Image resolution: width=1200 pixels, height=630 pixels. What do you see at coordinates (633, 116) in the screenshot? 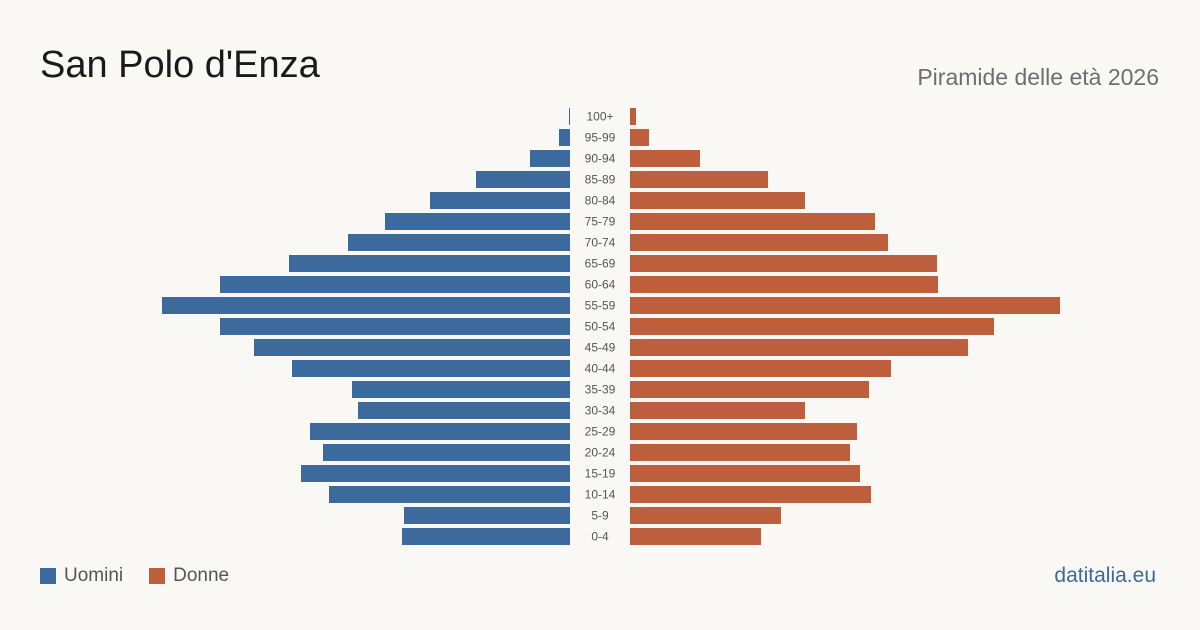
I see `bar-women-100+` at bounding box center [633, 116].